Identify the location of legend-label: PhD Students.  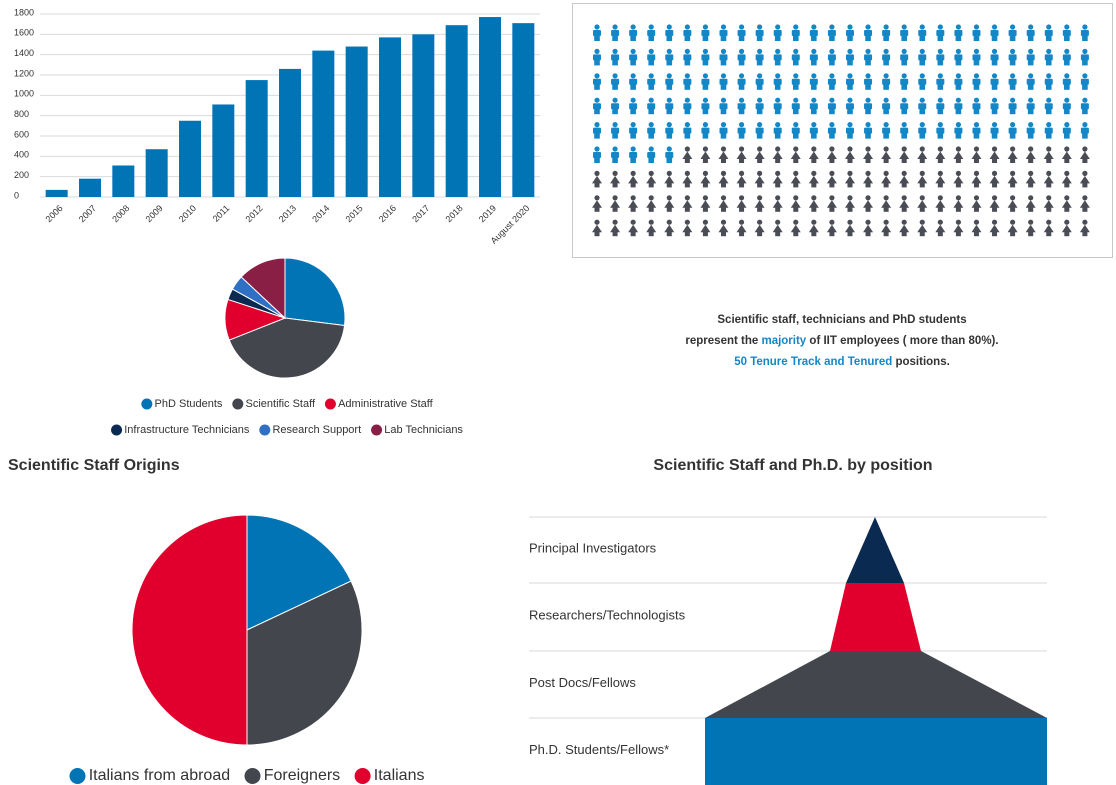
(189, 404).